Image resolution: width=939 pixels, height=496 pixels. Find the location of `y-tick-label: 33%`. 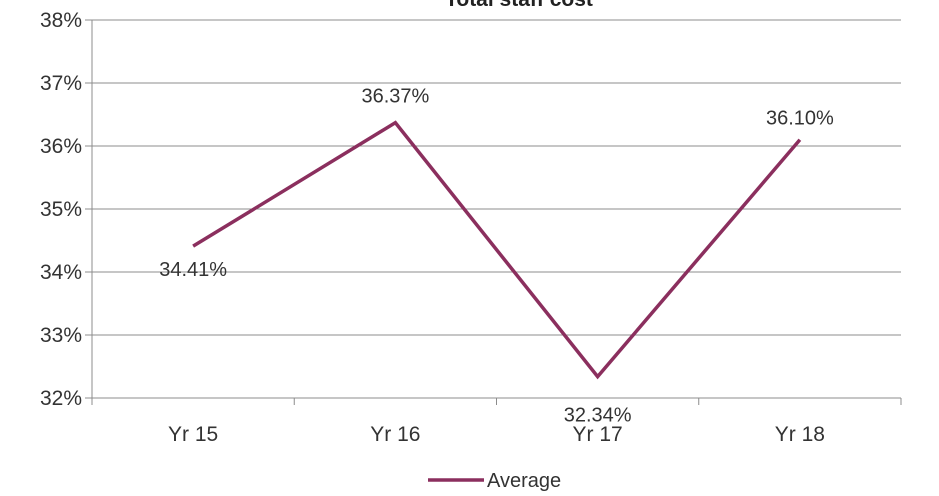

y-tick-label: 33% is located at coordinates (61, 335).